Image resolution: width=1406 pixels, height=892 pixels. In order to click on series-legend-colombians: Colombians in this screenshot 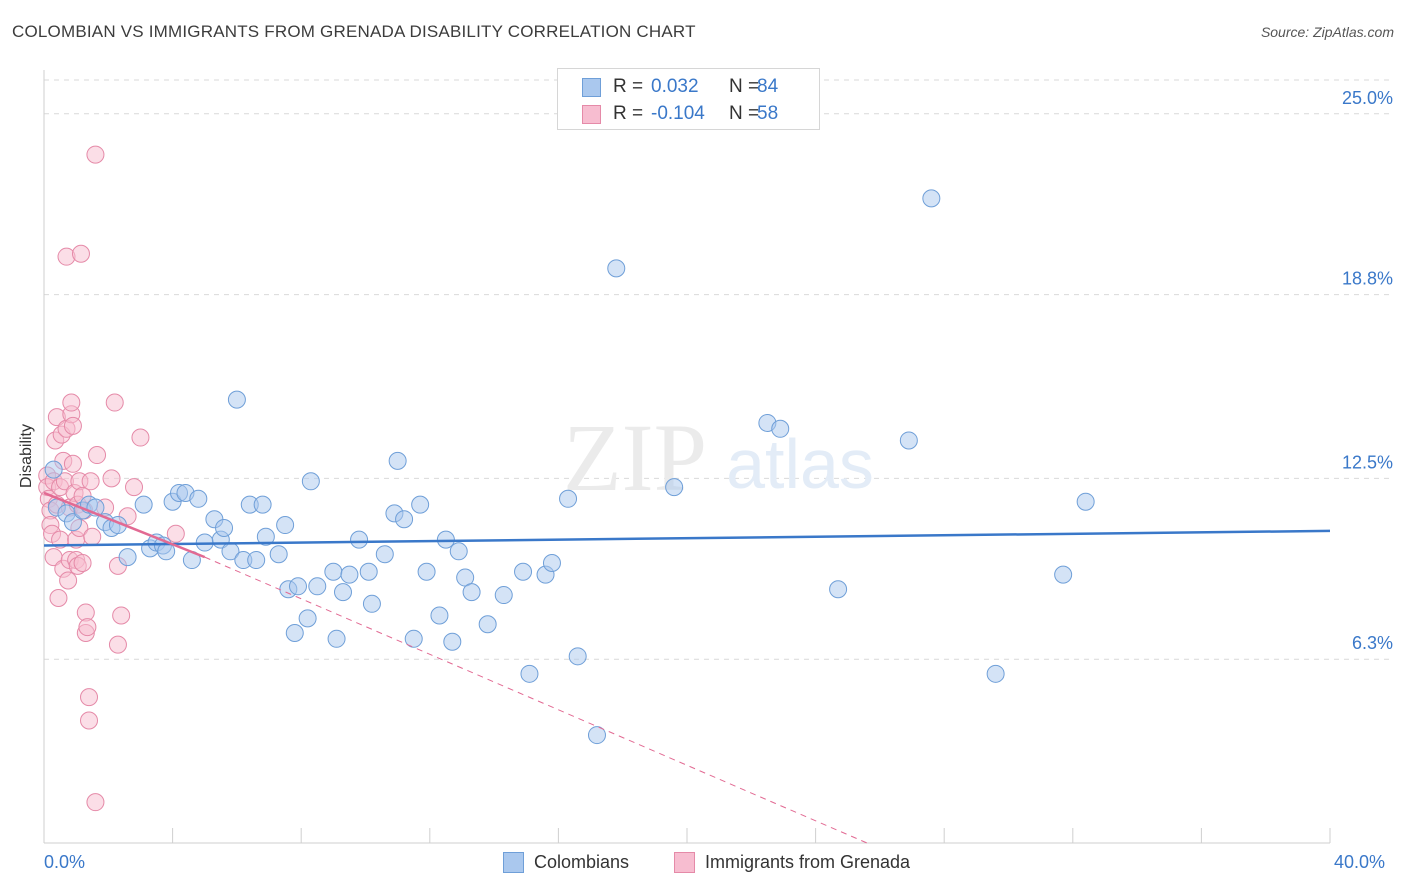, I will do `click(566, 862)`.